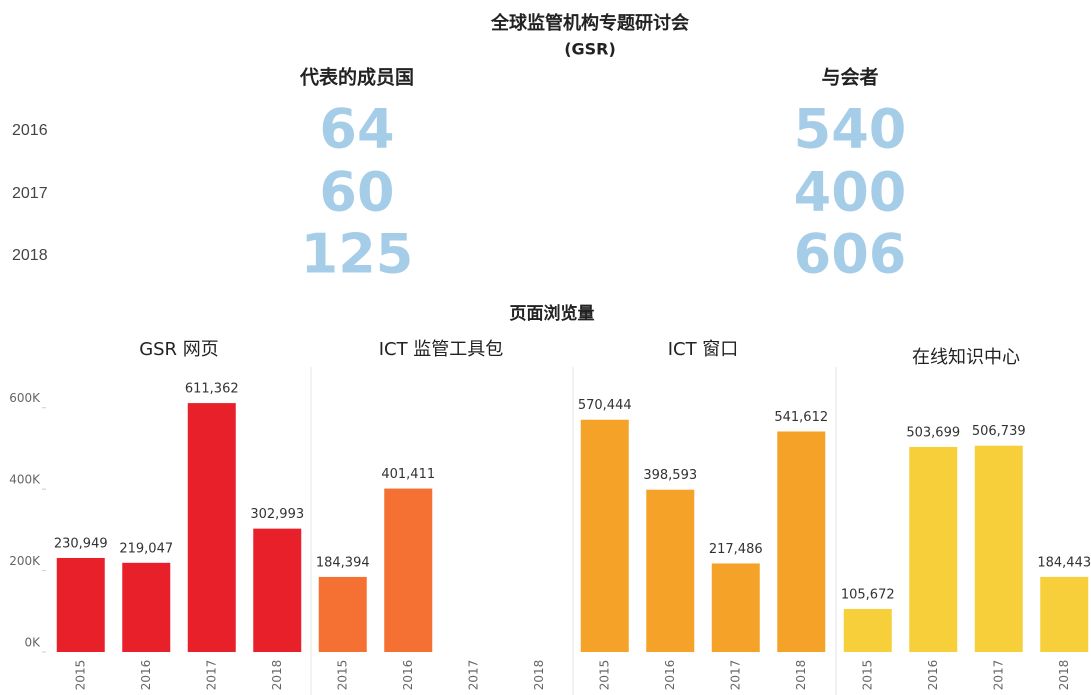 Image resolution: width=1091 pixels, height=695 pixels. I want to click on stat-value: 64, so click(356, 129).